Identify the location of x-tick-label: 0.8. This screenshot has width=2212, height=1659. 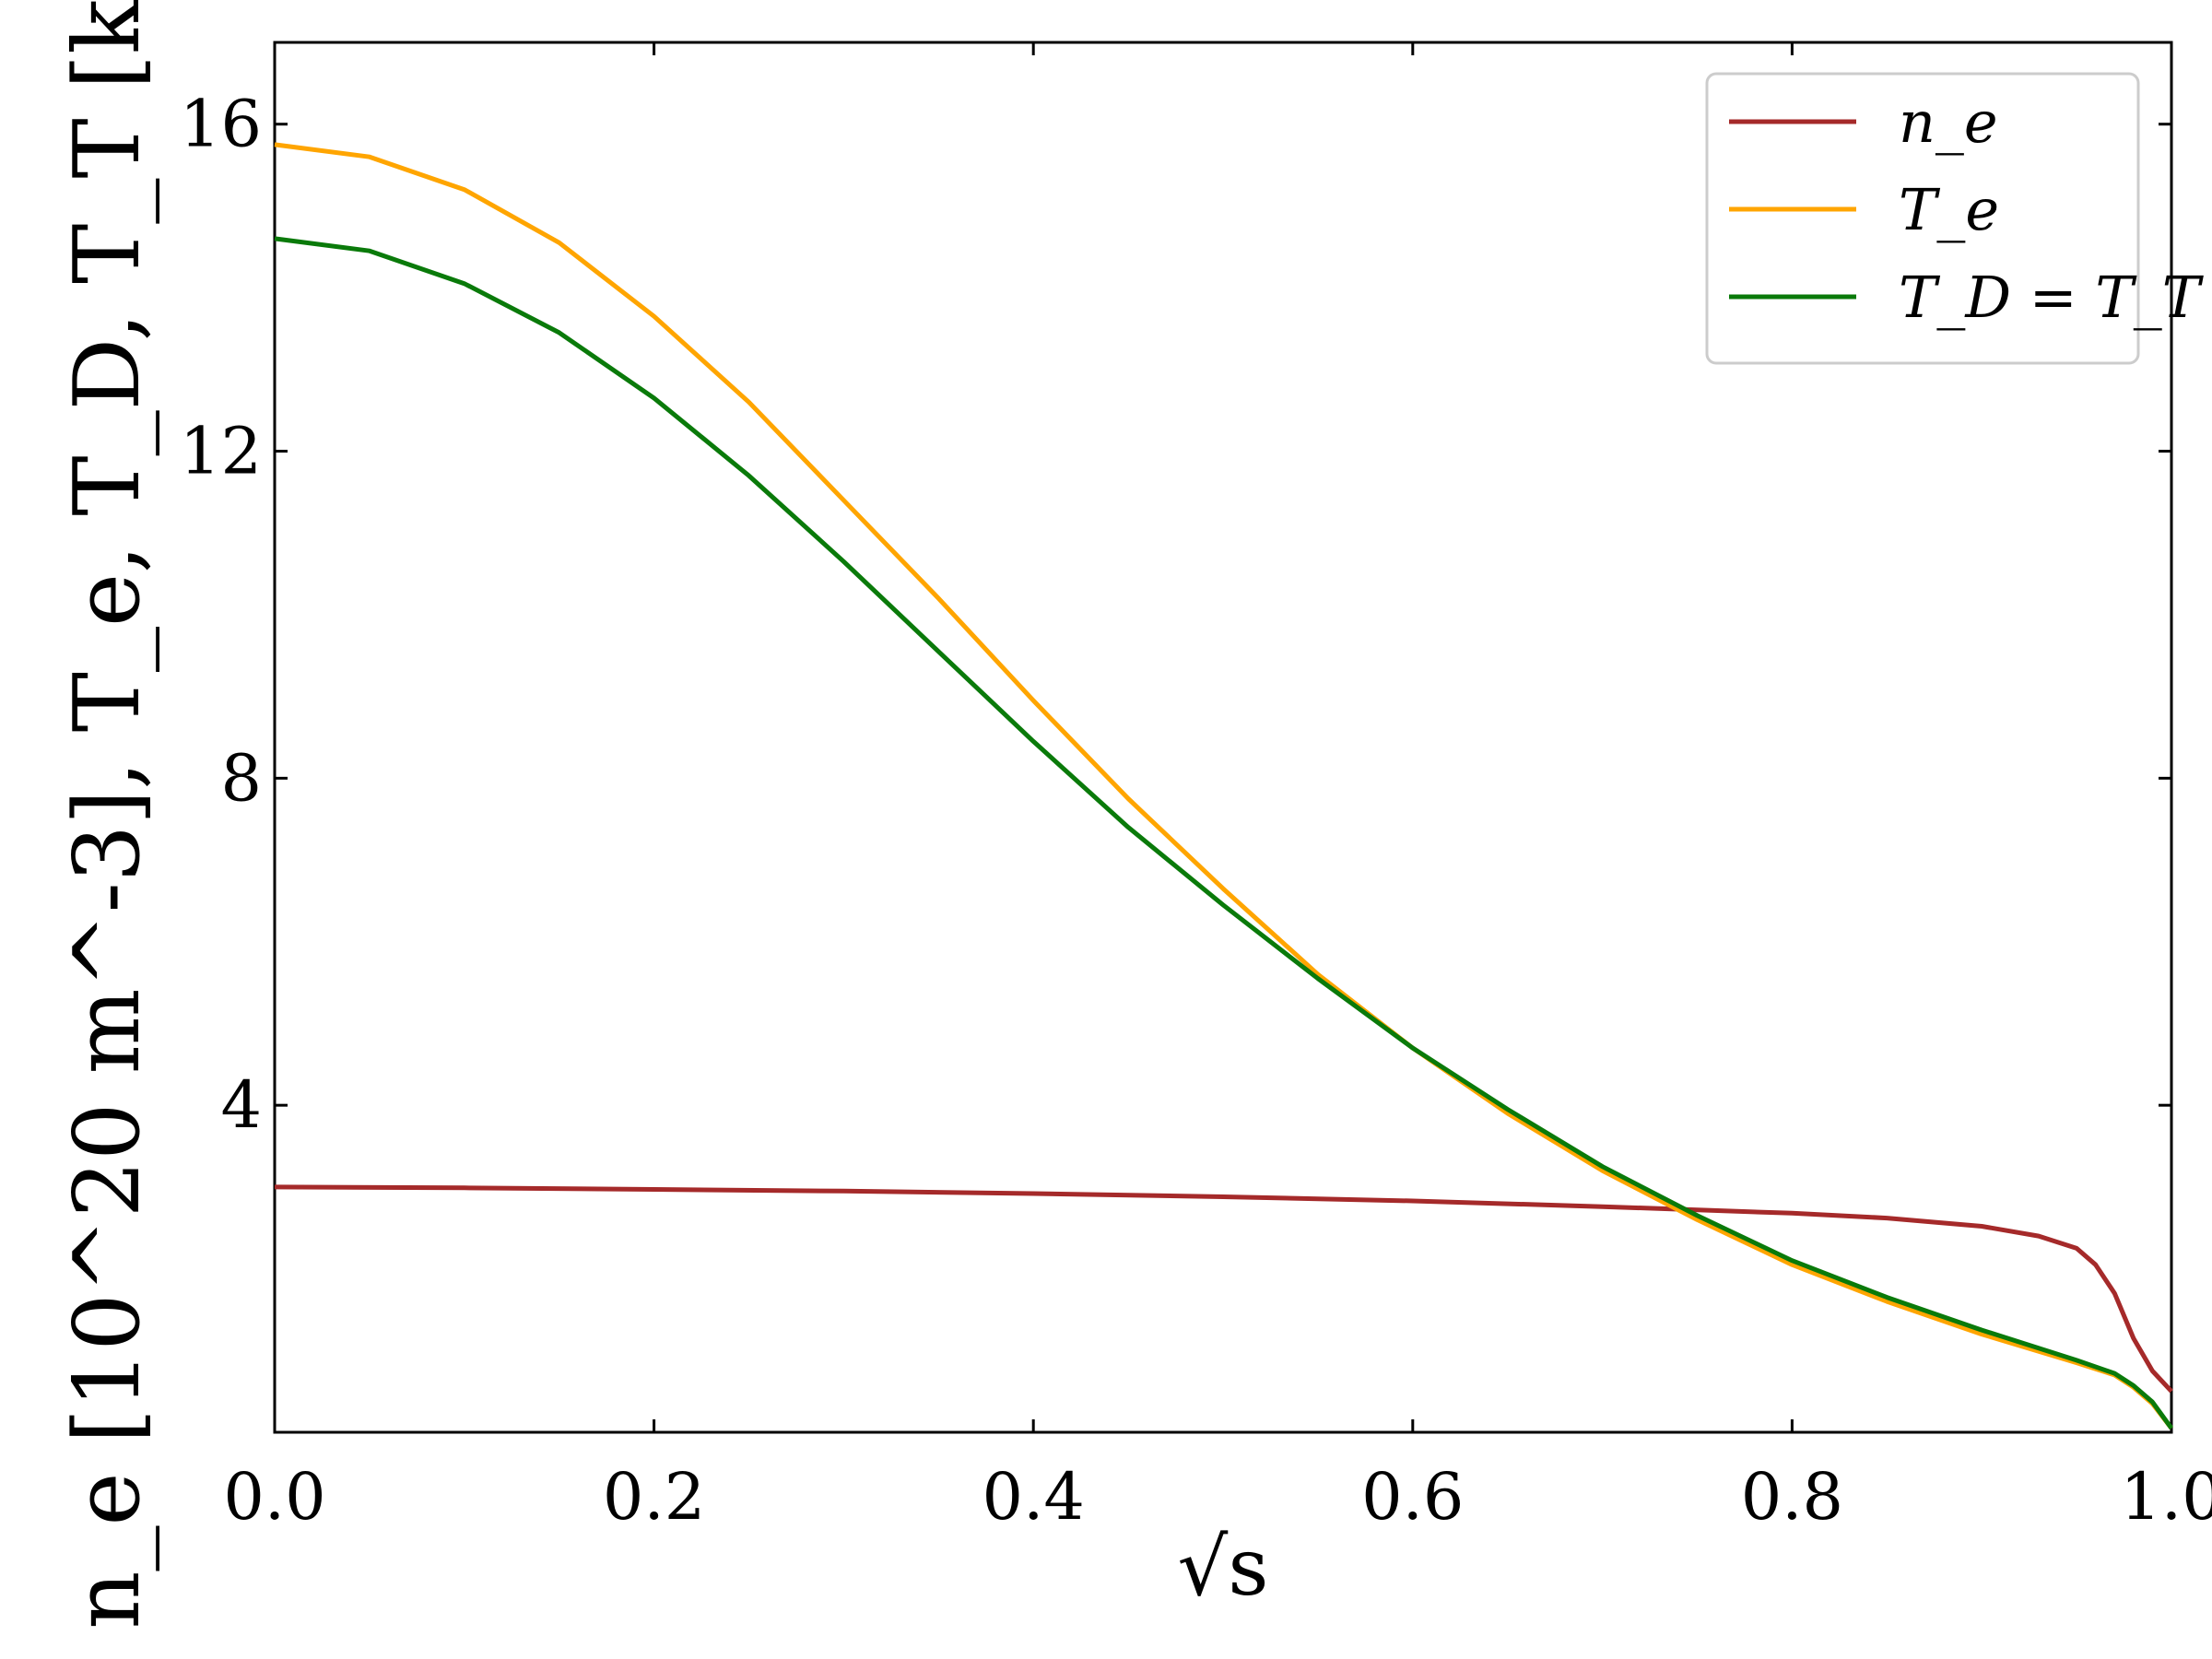
(1792, 1497).